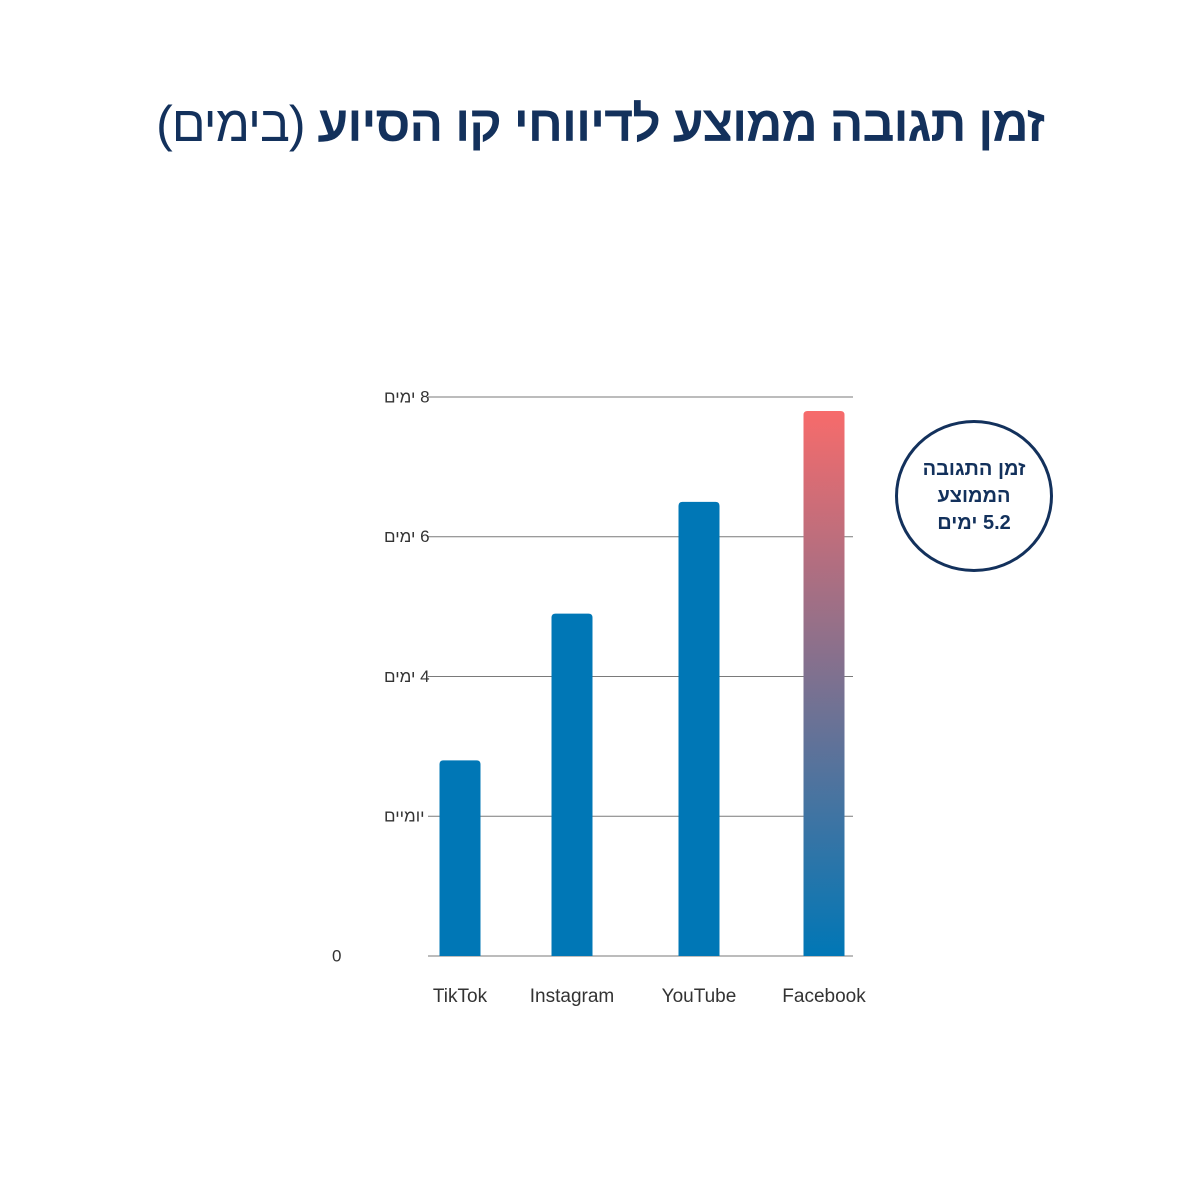 The image size is (1200, 1200). I want to click on x-axis-labels: TikTok Instagram YouTube Facebook, so click(649, 996).